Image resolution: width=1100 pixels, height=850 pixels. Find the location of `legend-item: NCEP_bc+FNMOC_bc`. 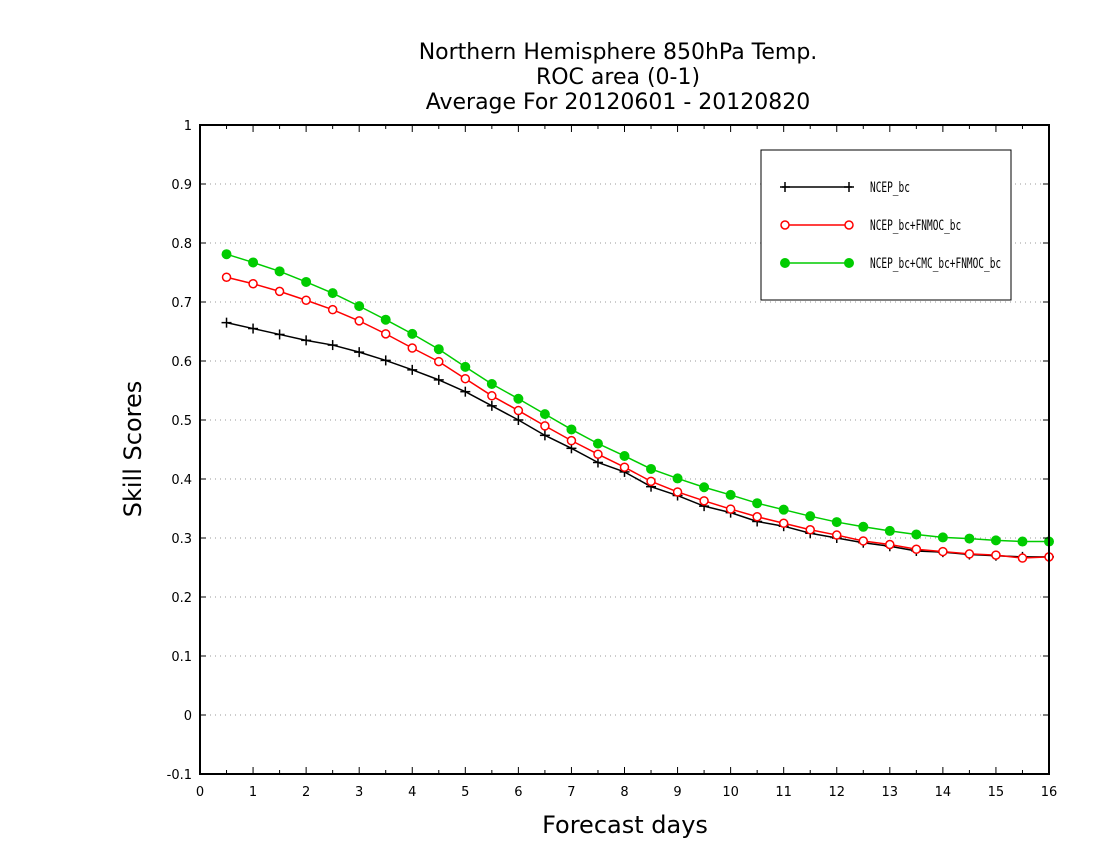

legend-item: NCEP_bc+FNMOC_bc is located at coordinates (870, 226).